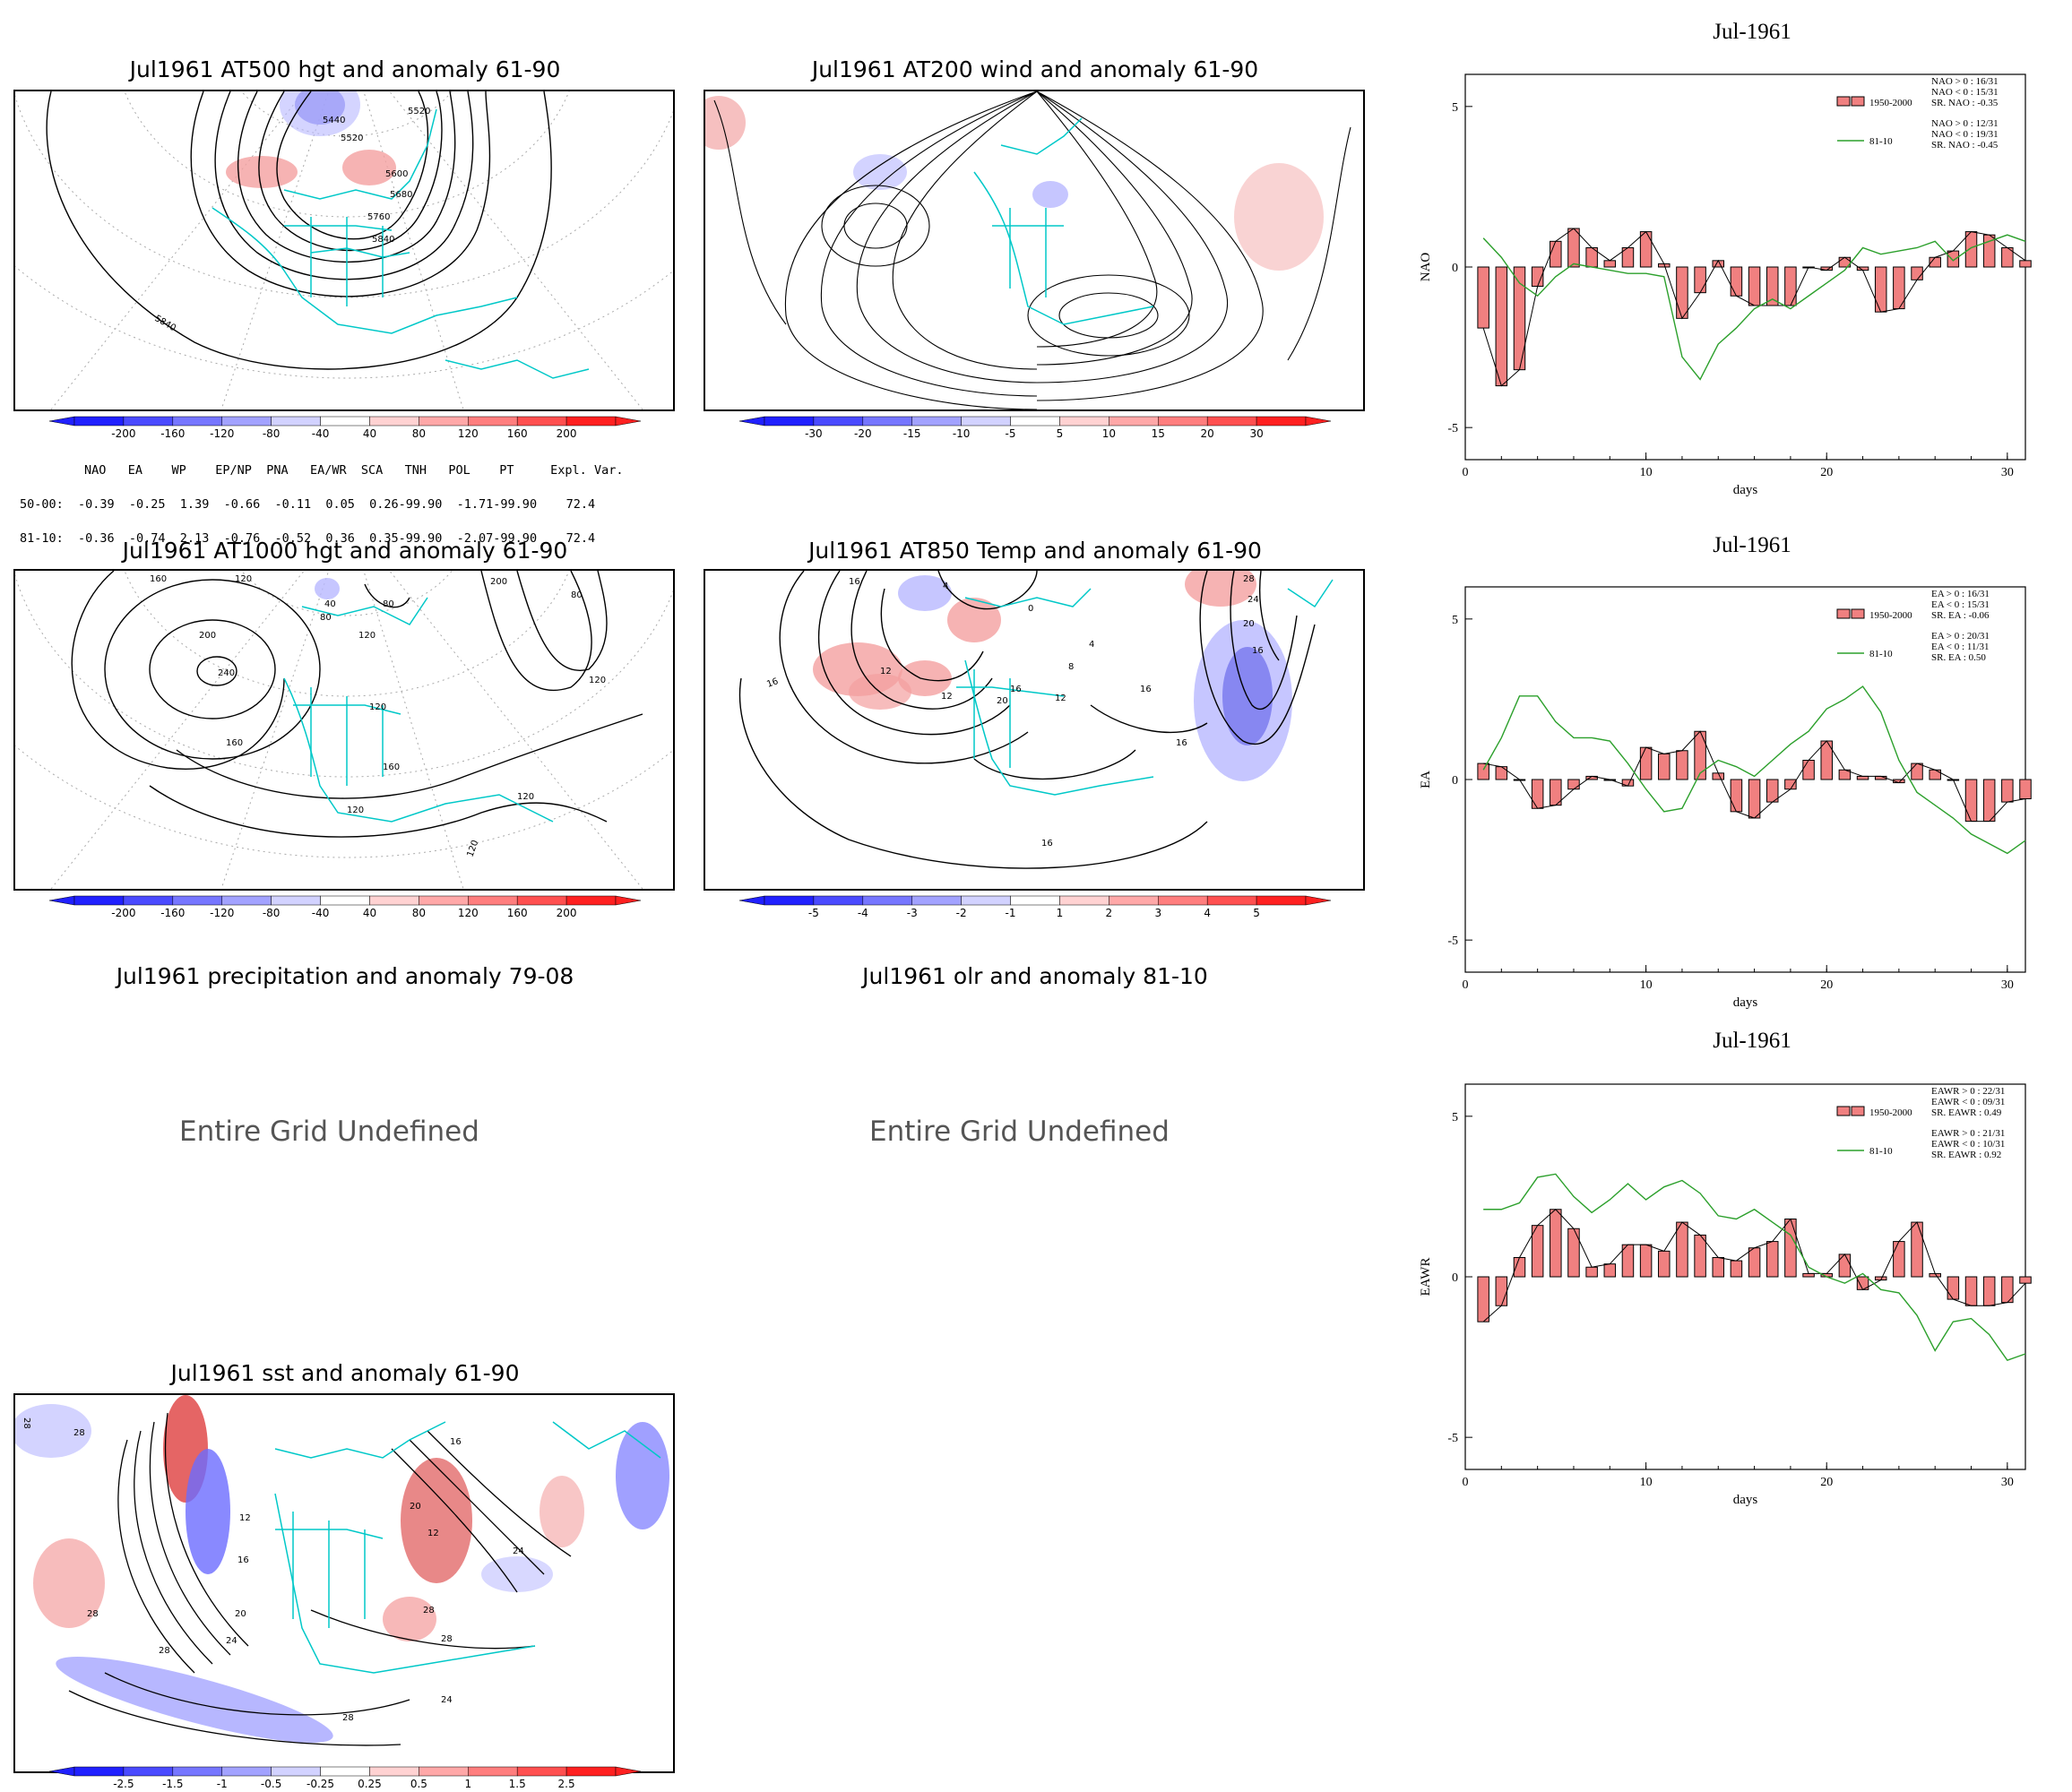  I want to click on ea-chart-title: Jul-1961, so click(1752, 545).